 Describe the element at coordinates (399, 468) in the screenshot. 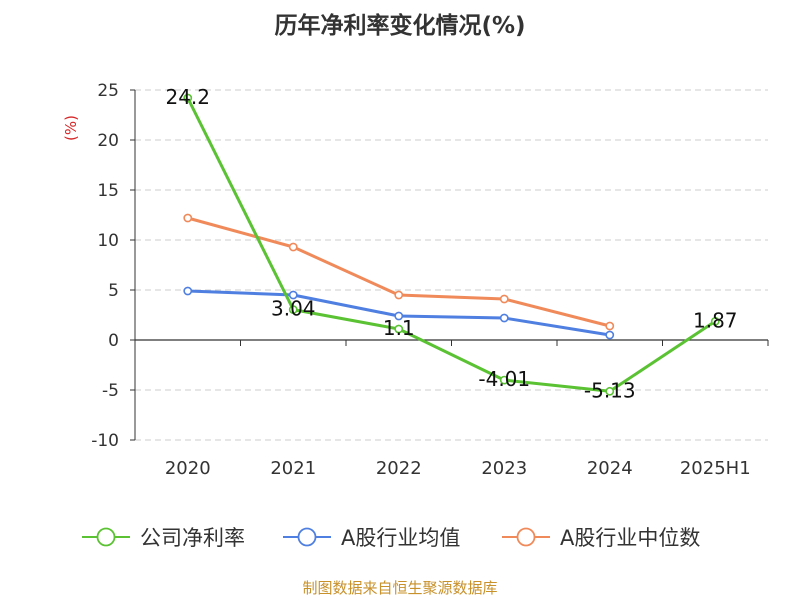

I see `x-tick-label: 2022` at that location.